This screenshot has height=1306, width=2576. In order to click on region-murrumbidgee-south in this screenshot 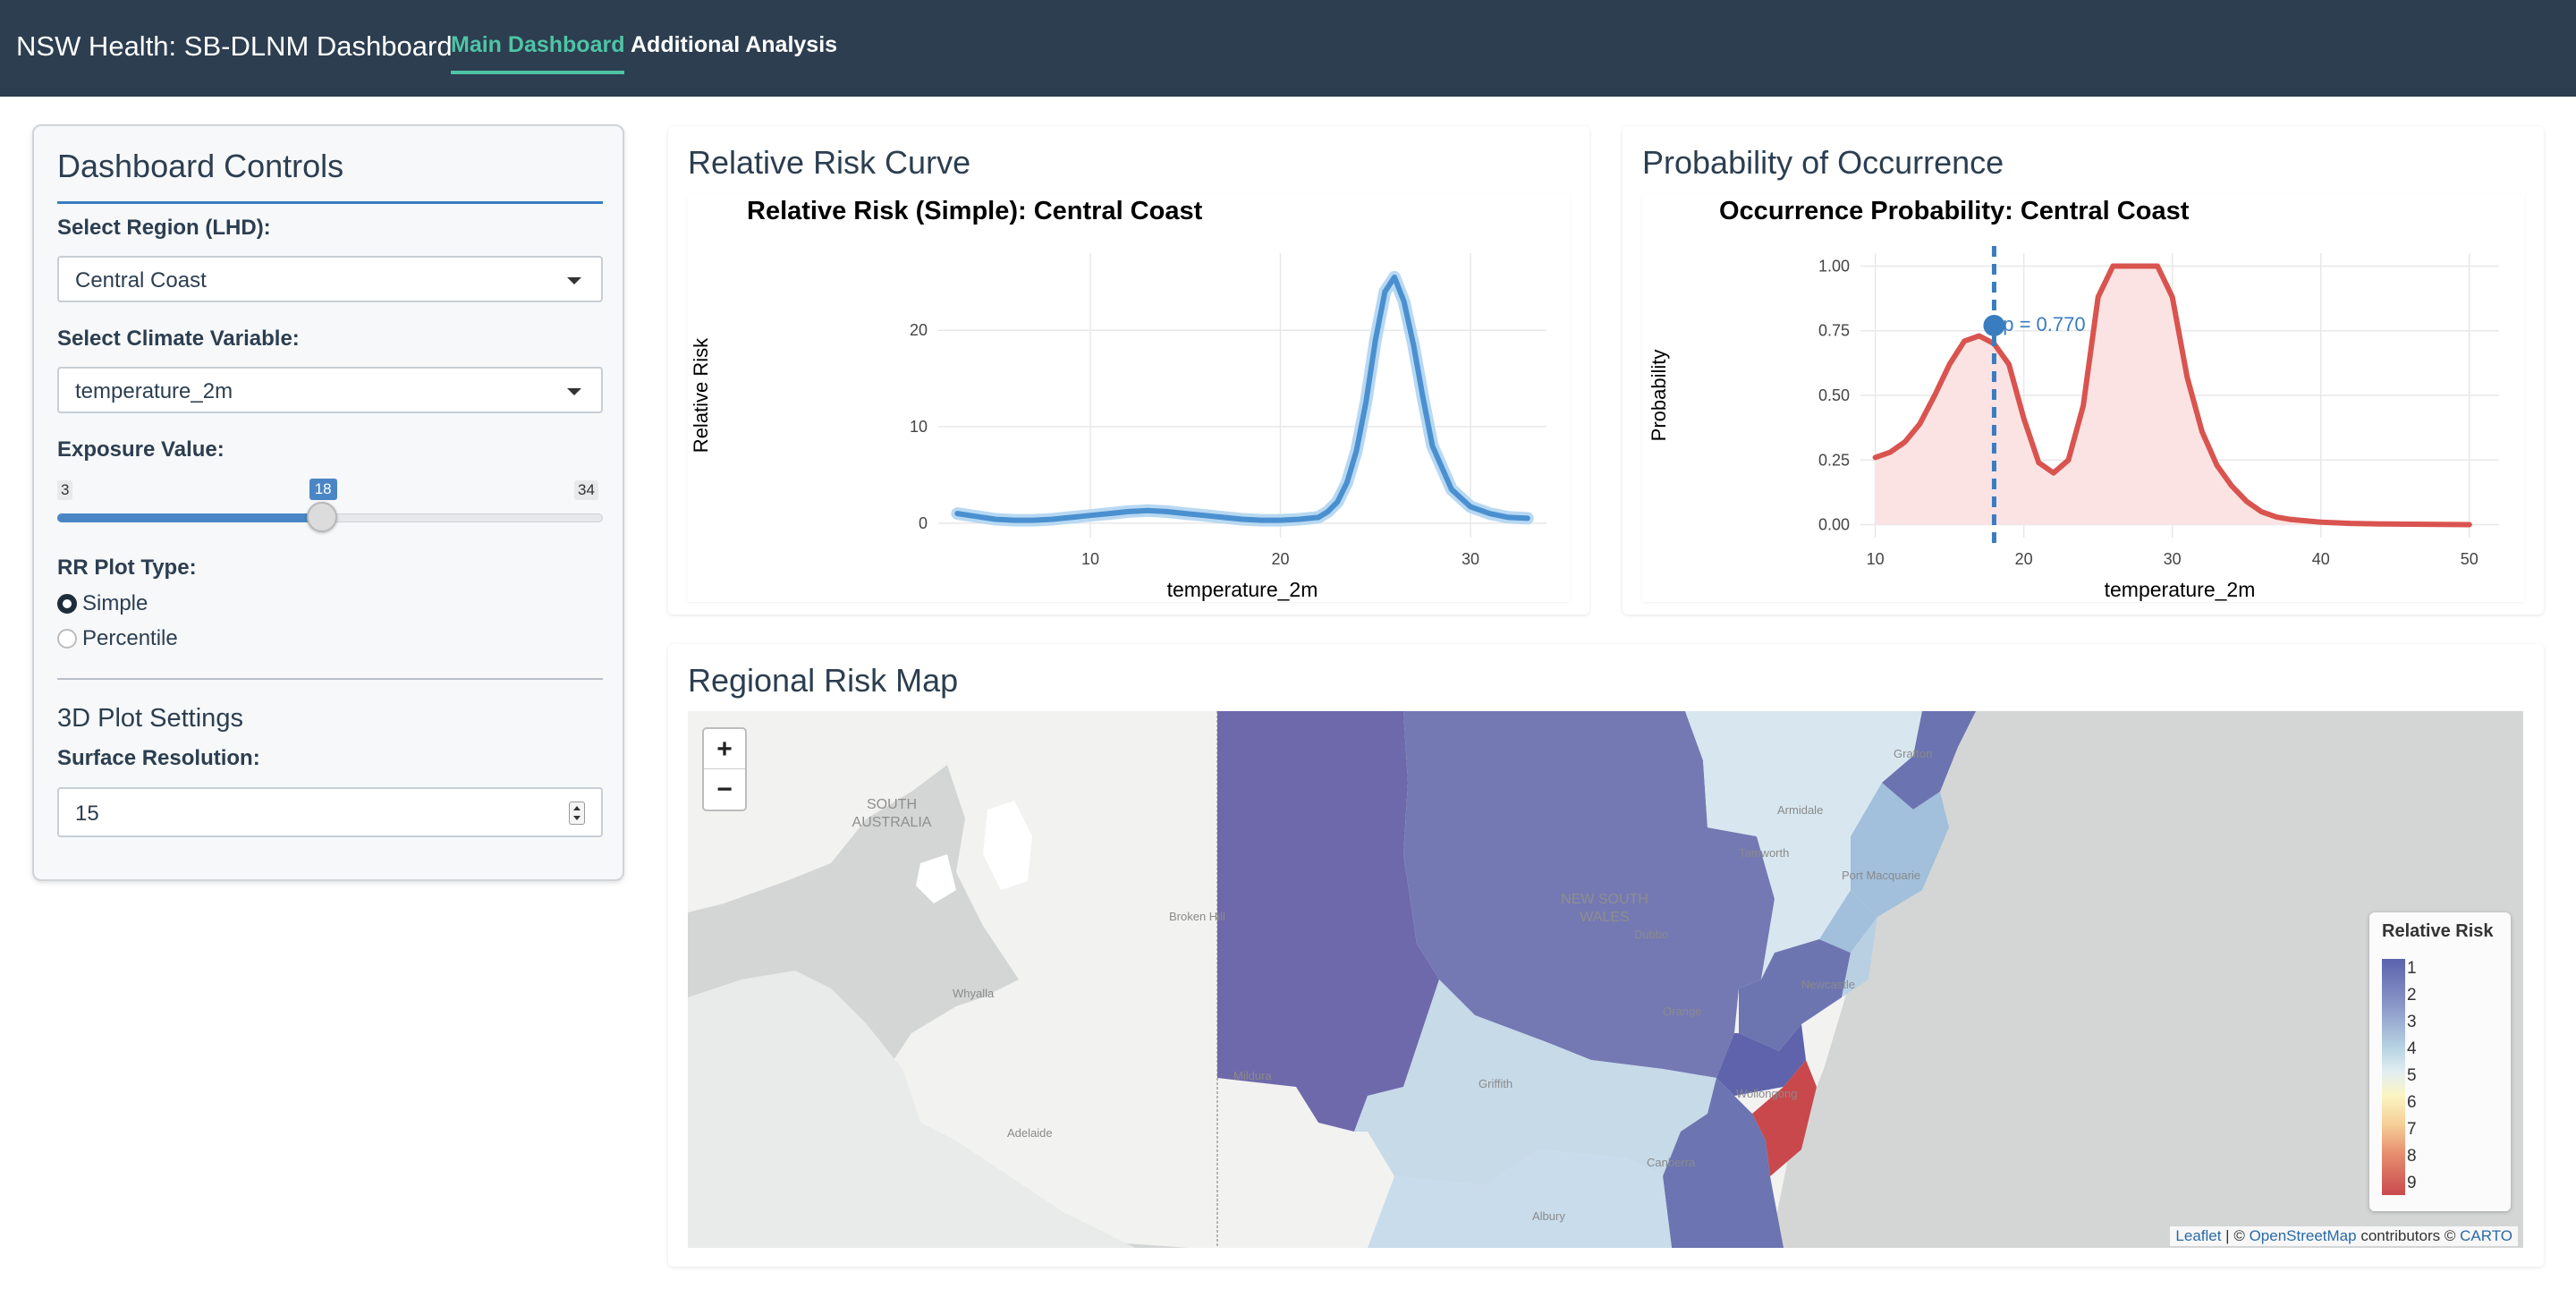, I will do `click(1520, 1199)`.